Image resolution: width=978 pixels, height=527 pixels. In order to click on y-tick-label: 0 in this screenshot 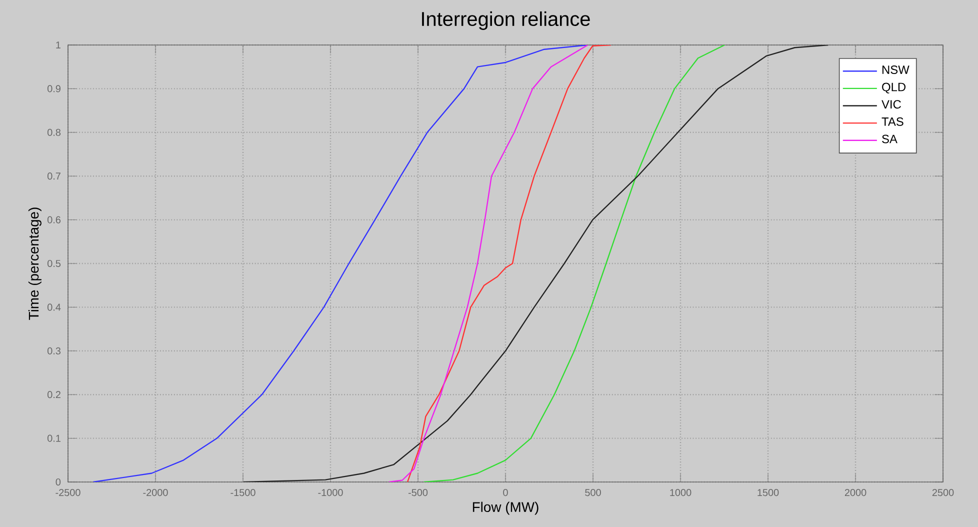, I will do `click(58, 482)`.